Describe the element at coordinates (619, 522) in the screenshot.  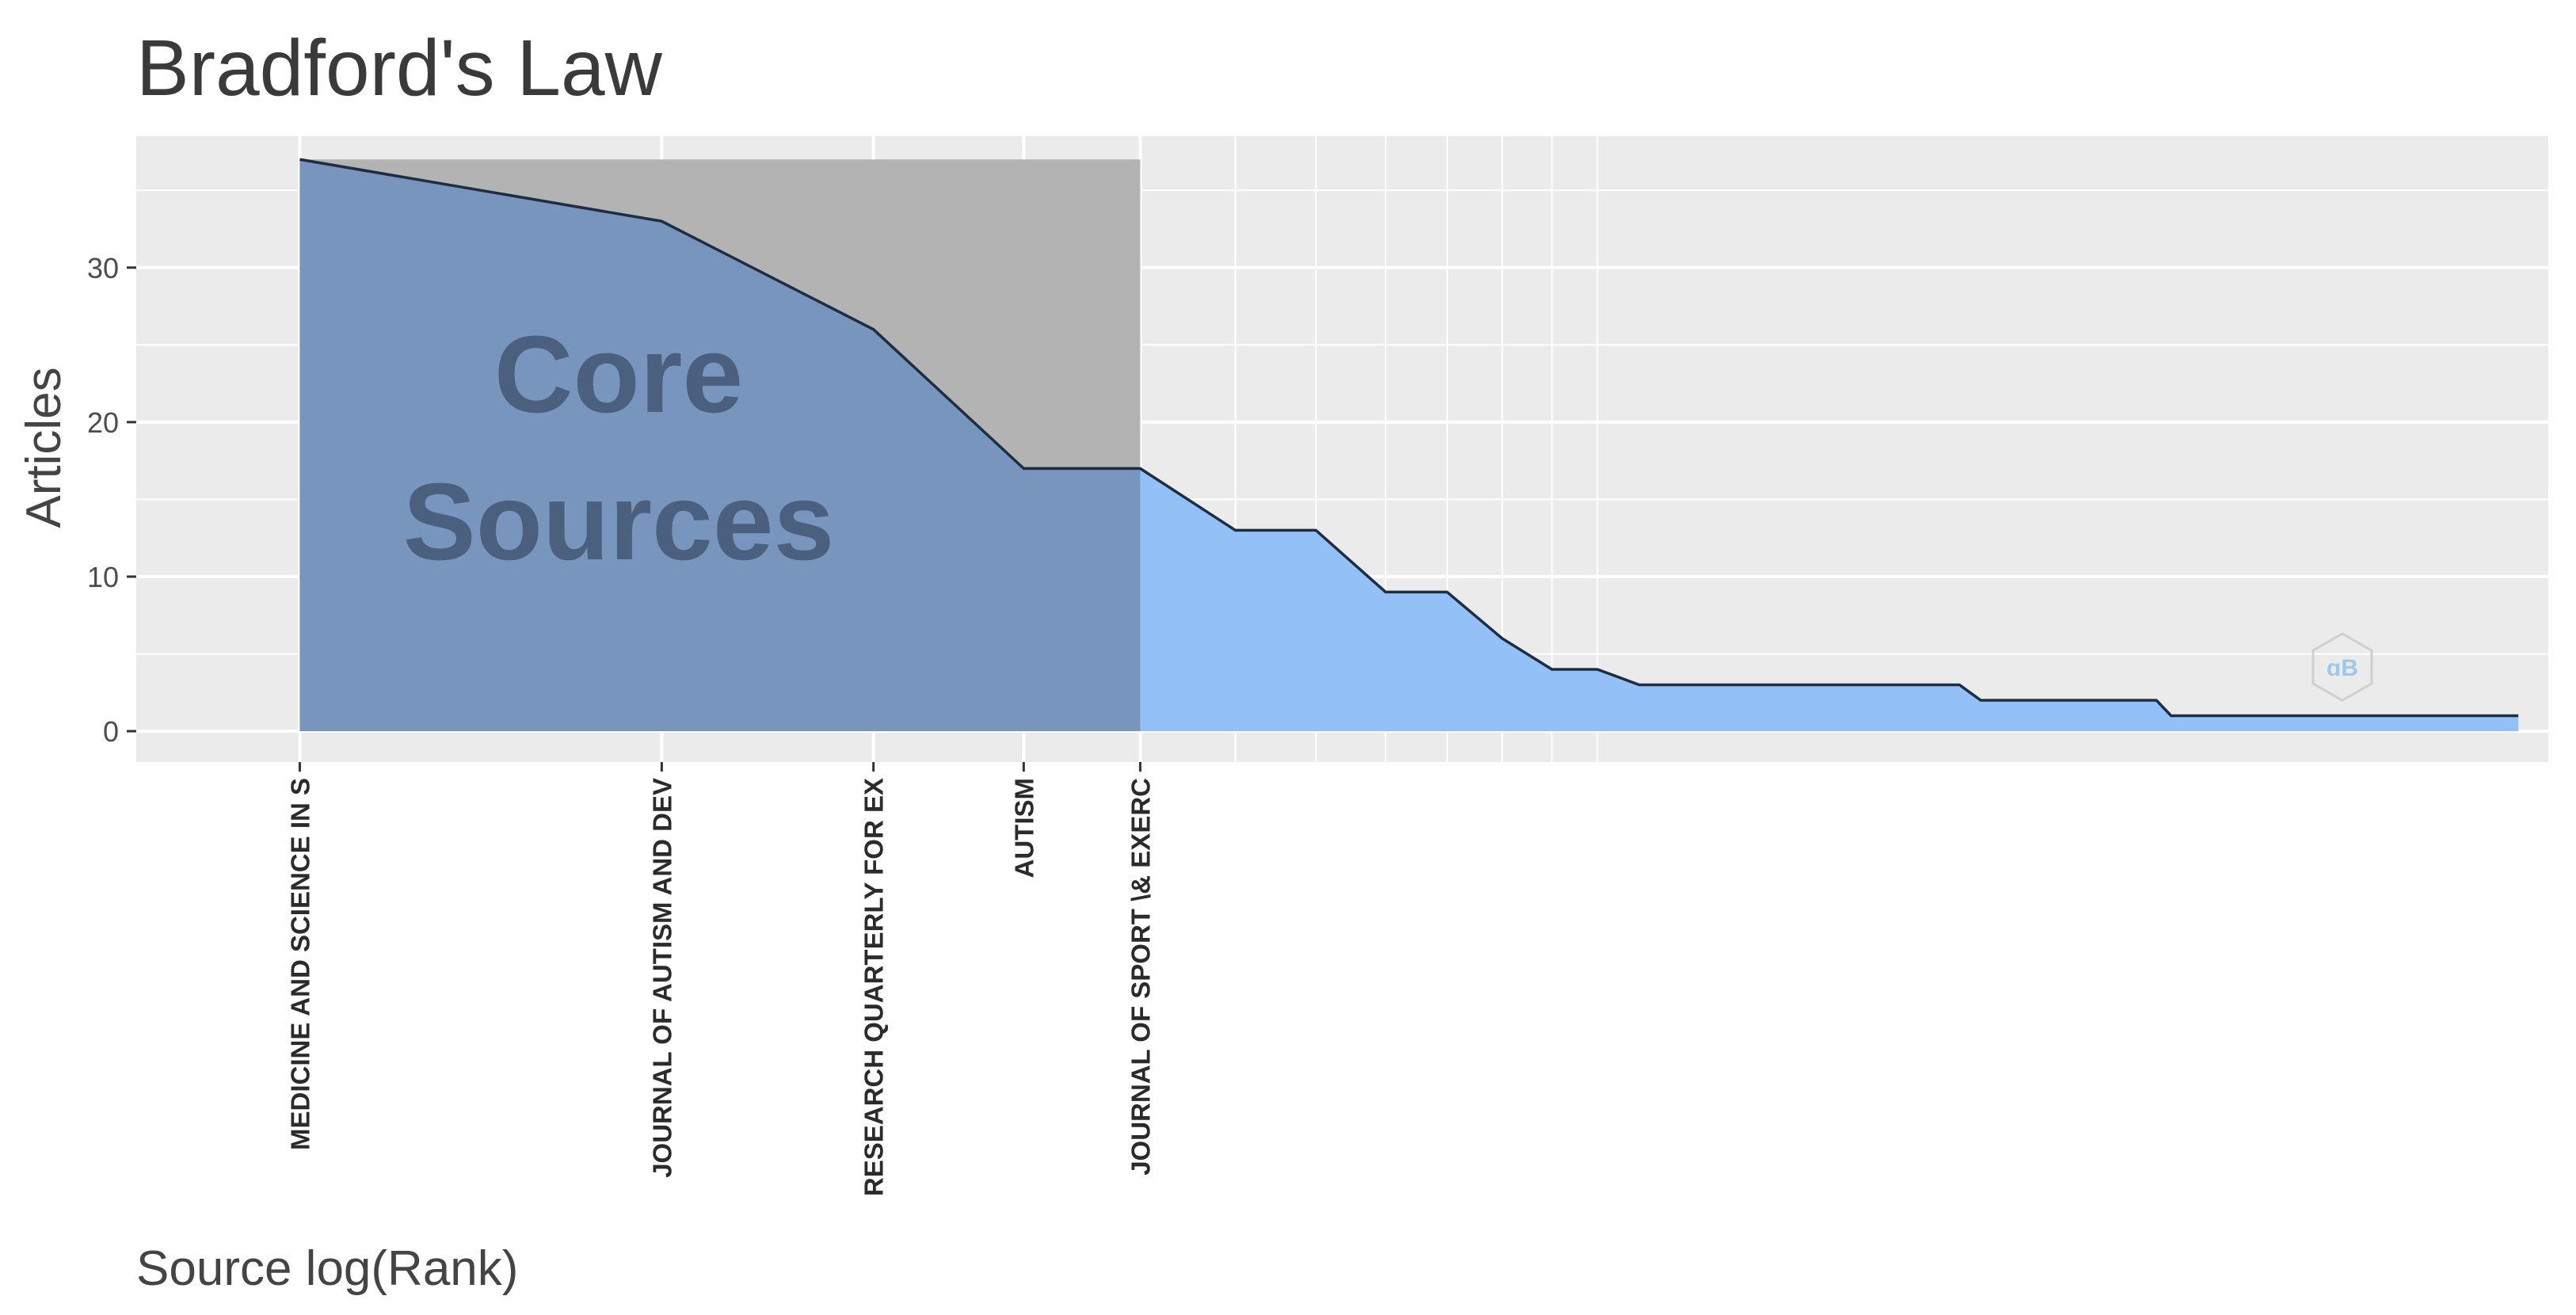
I see `core-sources-label-line2: Sources` at that location.